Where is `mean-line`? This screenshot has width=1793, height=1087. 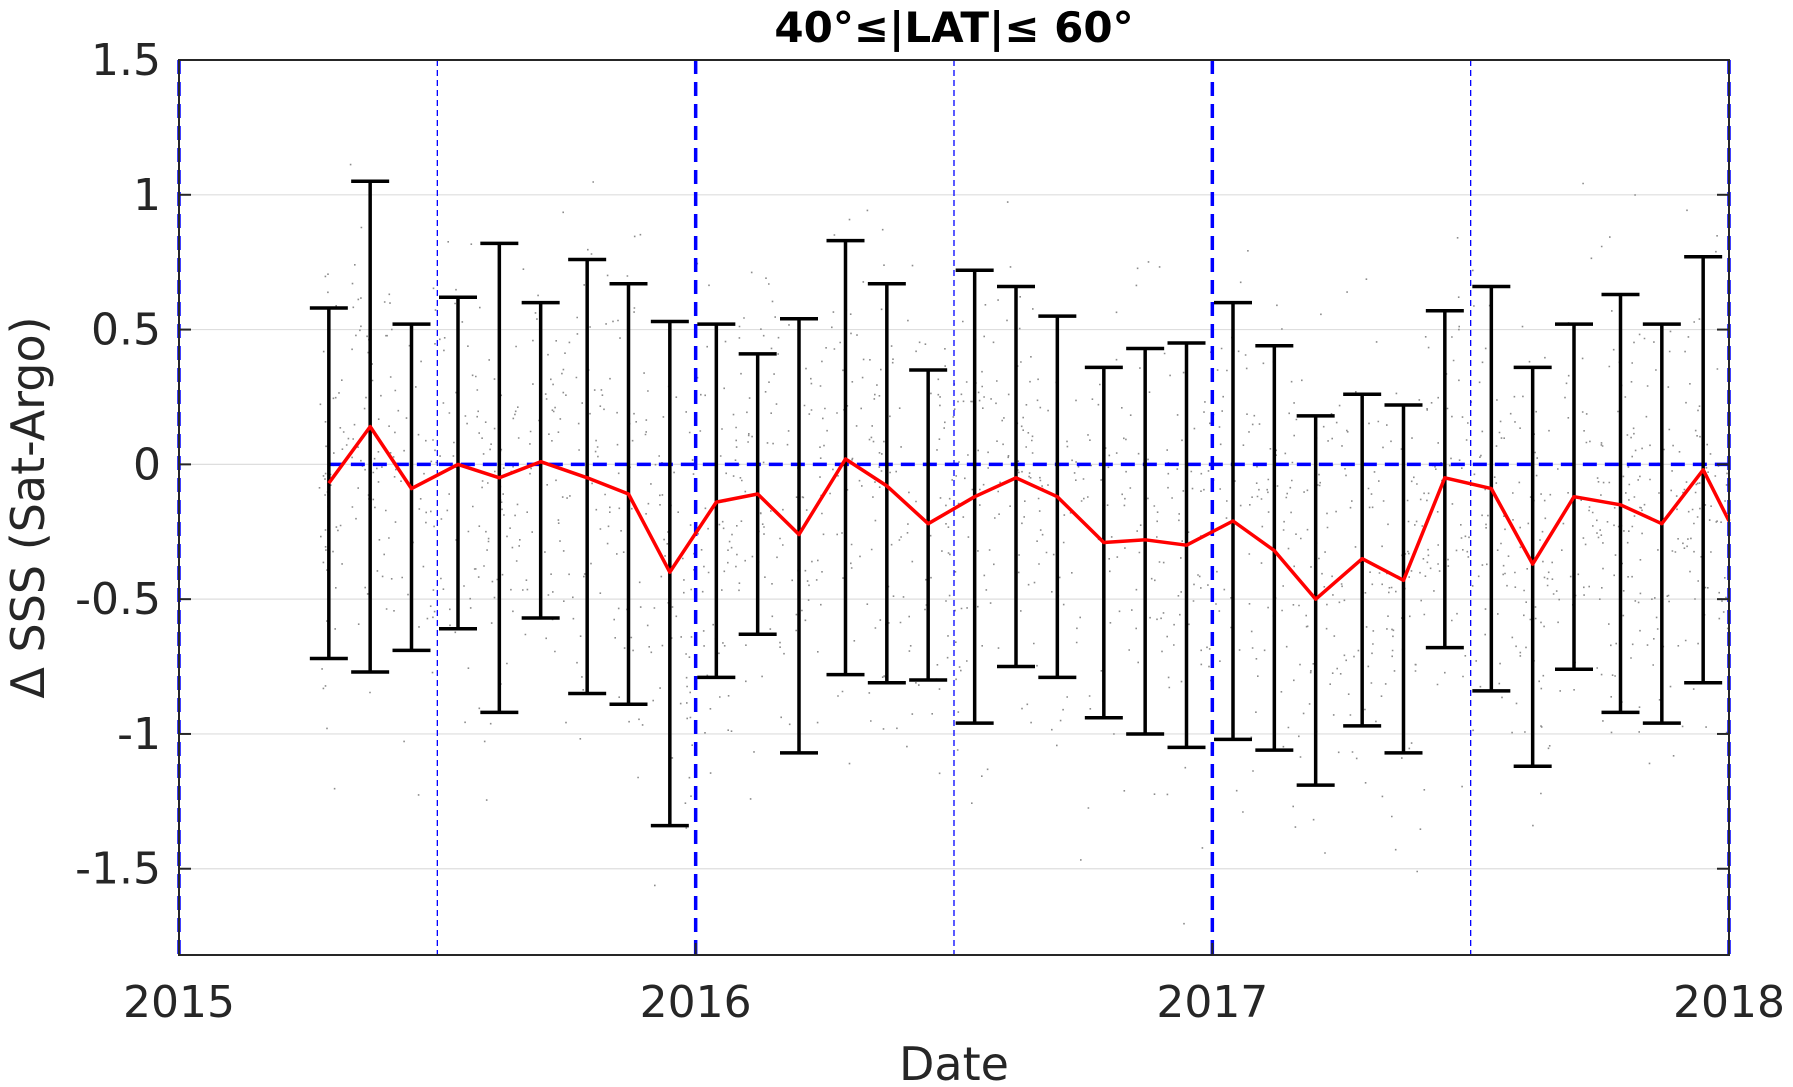 mean-line is located at coordinates (1029, 512).